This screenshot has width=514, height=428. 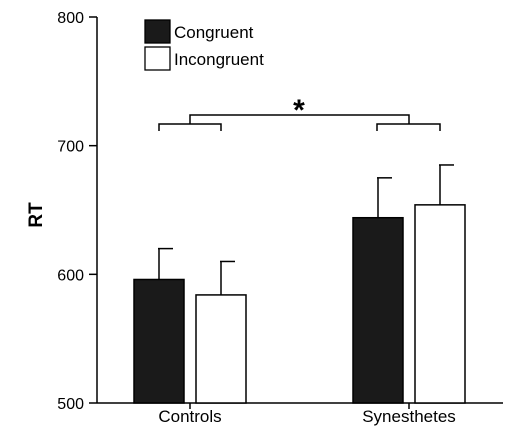 What do you see at coordinates (440, 304) in the screenshot?
I see `bar-incongruent-synesthetes` at bounding box center [440, 304].